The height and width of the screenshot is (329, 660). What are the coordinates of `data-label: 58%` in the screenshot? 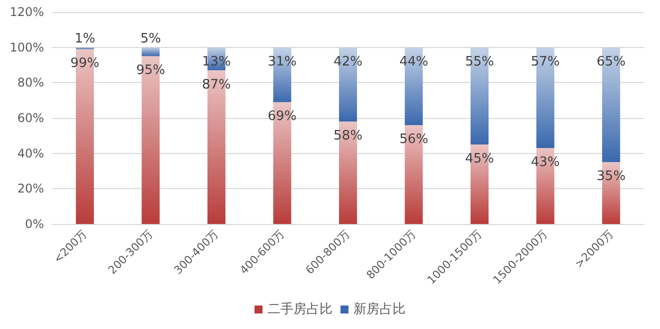 It's located at (348, 136).